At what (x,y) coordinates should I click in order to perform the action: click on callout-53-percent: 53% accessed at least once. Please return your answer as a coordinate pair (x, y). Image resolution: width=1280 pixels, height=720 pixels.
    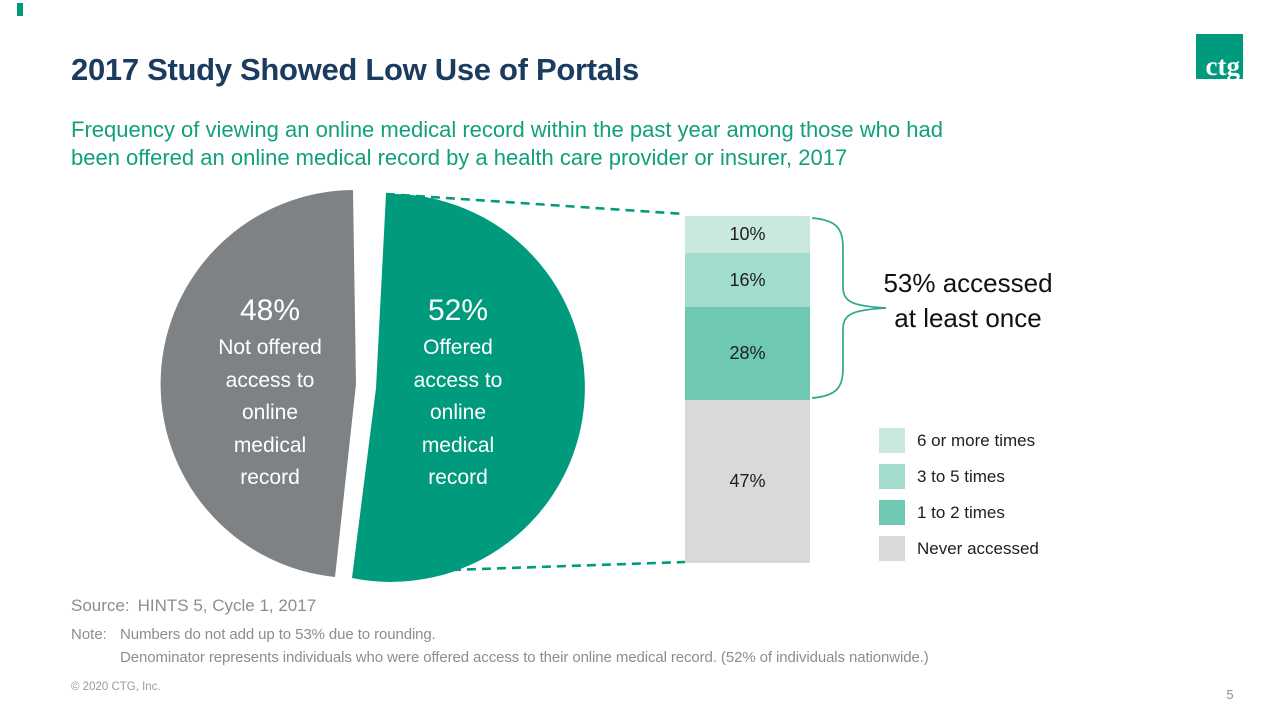
    Looking at the image, I should click on (968, 300).